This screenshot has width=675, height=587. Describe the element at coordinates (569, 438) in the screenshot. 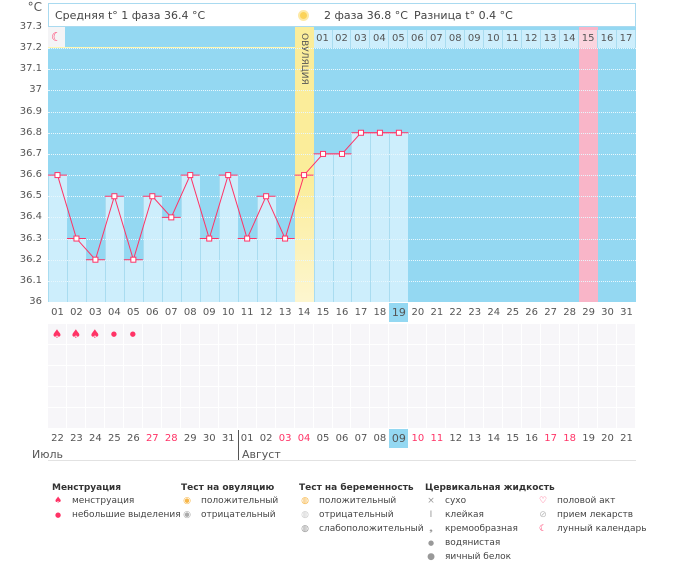

I see `calendar-date: 18` at that location.